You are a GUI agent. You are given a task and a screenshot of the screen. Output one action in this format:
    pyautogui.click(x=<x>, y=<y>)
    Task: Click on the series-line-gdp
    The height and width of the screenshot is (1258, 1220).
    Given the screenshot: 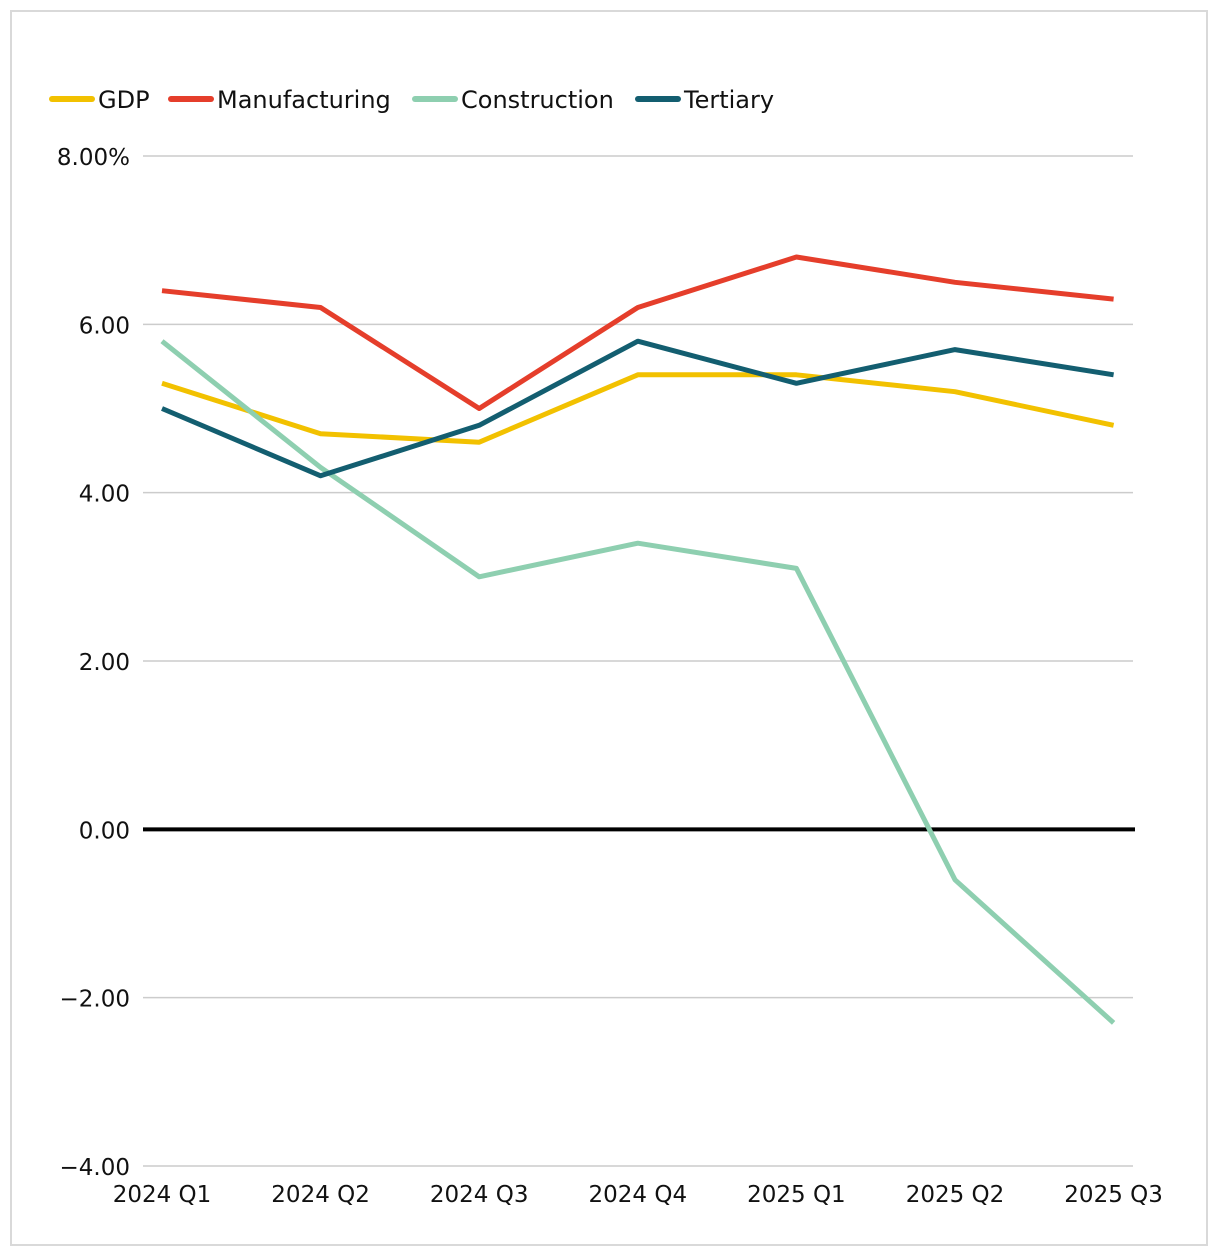 What is the action you would take?
    pyautogui.click(x=638, y=408)
    